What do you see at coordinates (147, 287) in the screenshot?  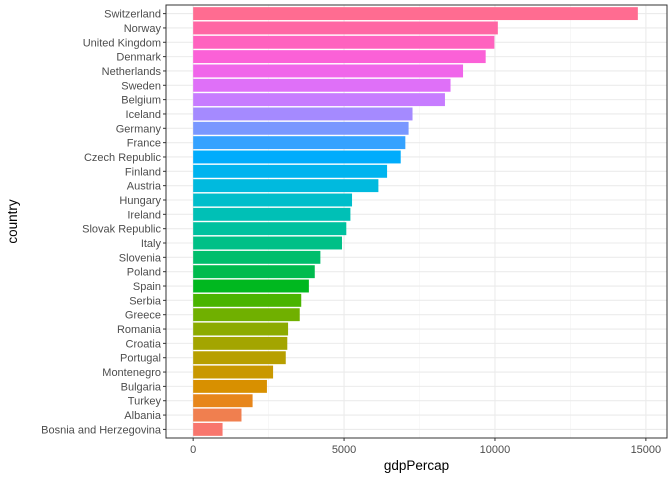 I see `y-tick-label: Spain` at bounding box center [147, 287].